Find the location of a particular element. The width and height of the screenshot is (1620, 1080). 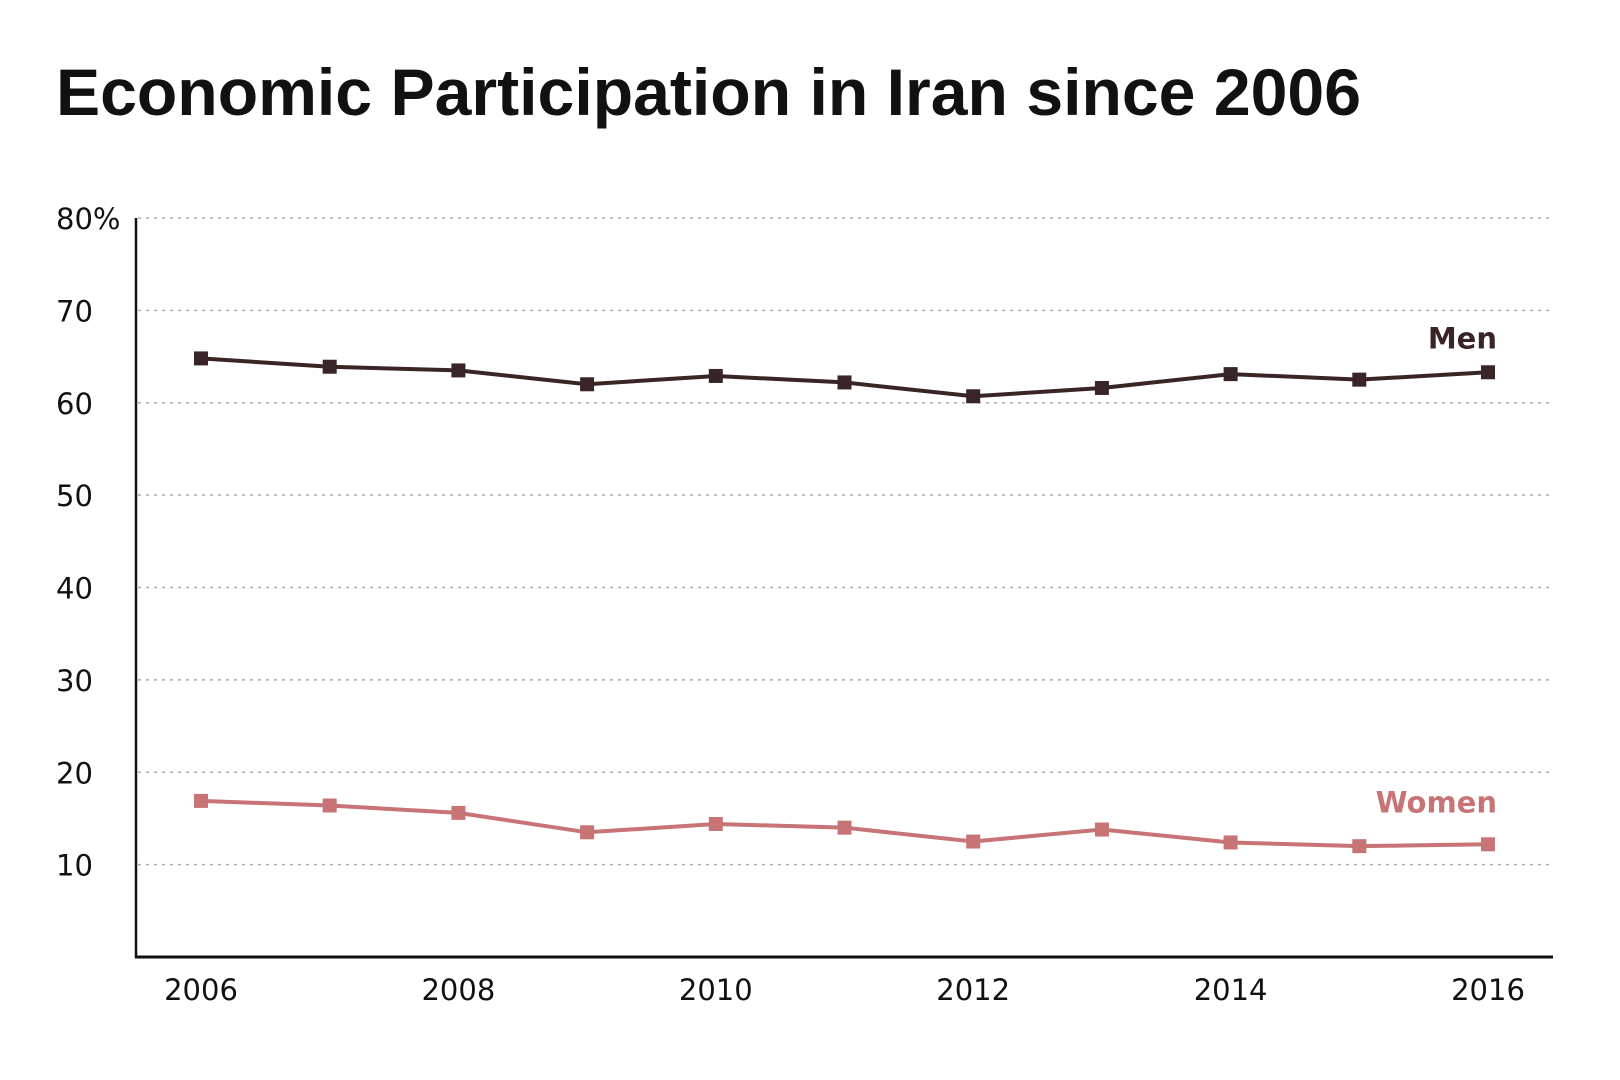

series-men: Men is located at coordinates (845, 362).